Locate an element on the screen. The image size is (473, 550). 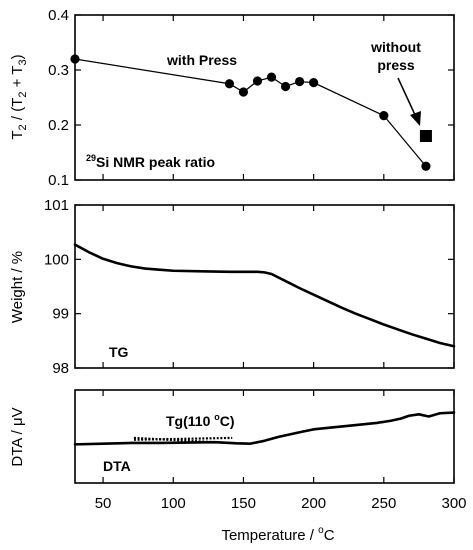
nmr-y-axis-label: T2 / (T2 + T3) is located at coordinates (19, 96).